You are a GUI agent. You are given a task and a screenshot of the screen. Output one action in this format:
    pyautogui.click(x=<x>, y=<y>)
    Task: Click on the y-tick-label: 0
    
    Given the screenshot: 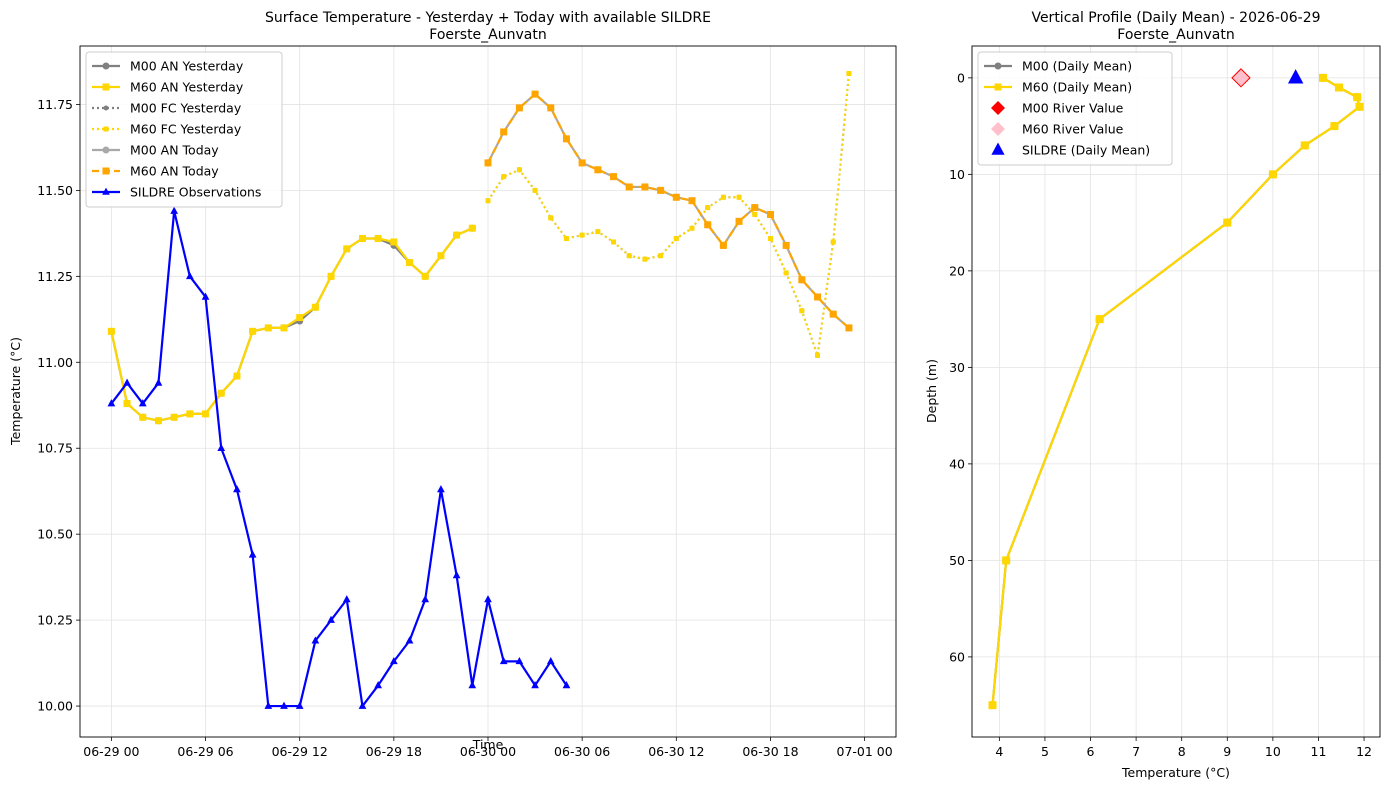 What is the action you would take?
    pyautogui.click(x=961, y=77)
    